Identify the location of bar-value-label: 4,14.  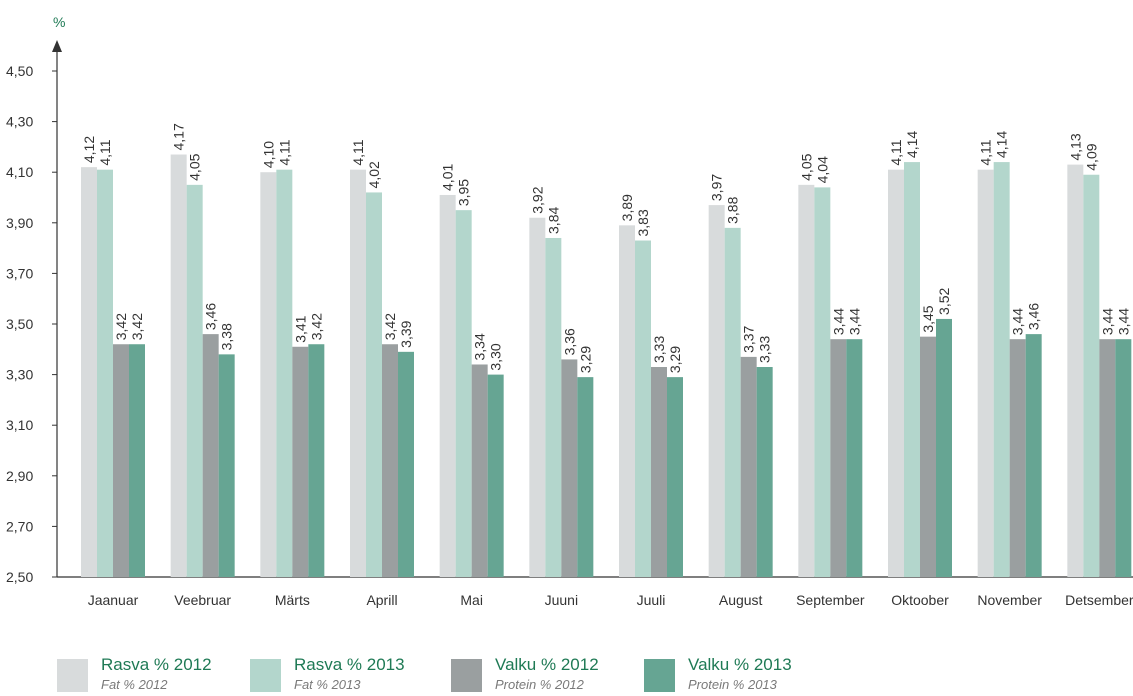
(912, 144).